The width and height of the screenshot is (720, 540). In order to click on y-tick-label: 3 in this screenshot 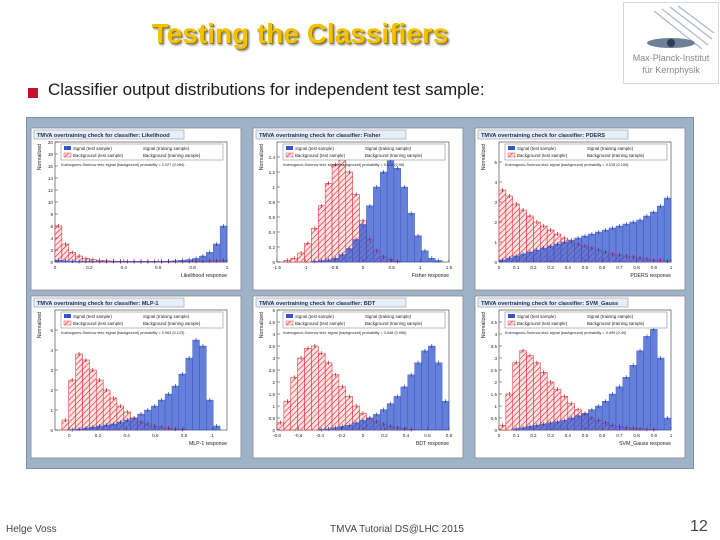, I will do `click(273, 358)`.